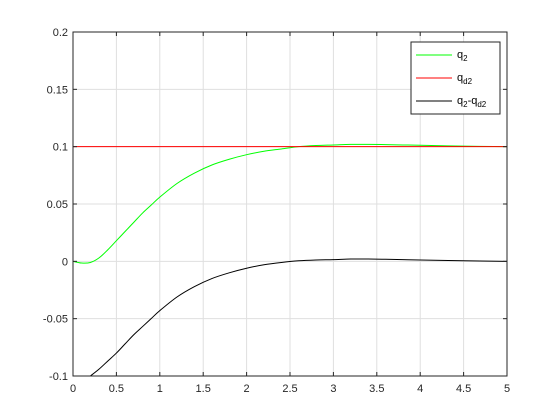  I want to click on y-tick-label: 0.1, so click(60, 148).